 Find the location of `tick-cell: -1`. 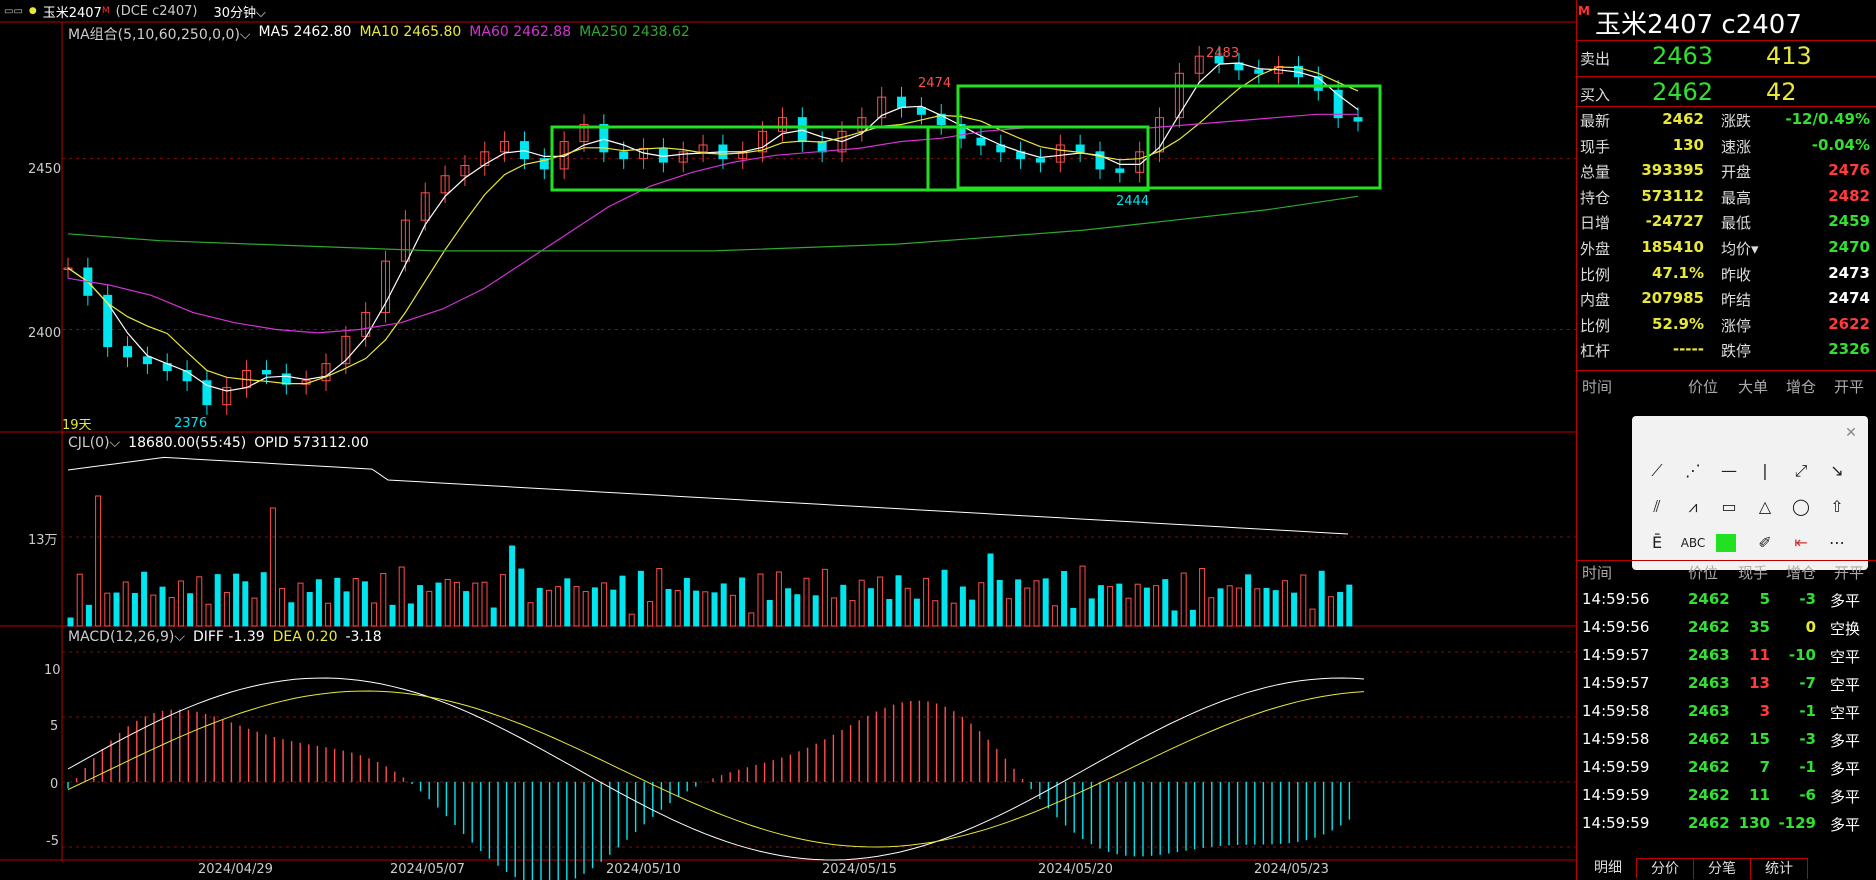

tick-cell: -1 is located at coordinates (1807, 711).